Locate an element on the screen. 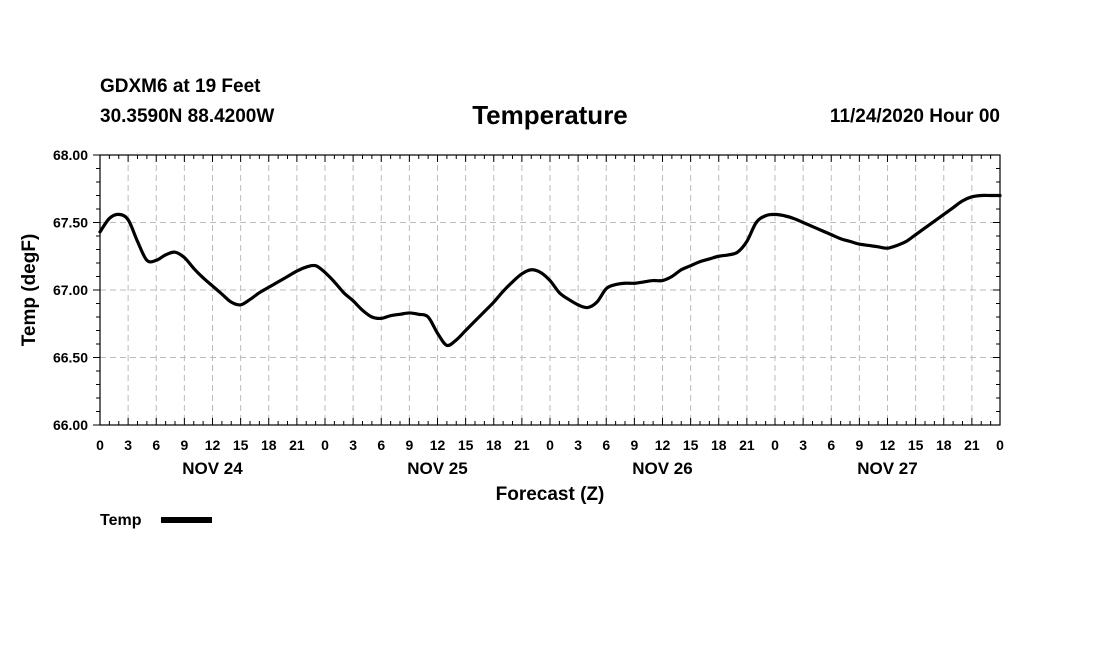  station-coordinates: 30.3590N 88.4200W is located at coordinates (187, 116).